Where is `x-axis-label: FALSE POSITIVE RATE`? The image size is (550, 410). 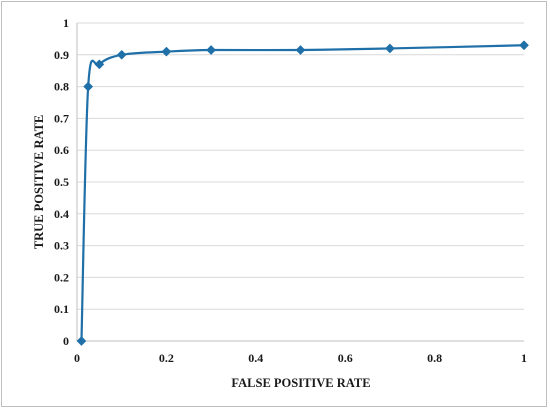
x-axis-label: FALSE POSITIVE RATE is located at coordinates (300, 383).